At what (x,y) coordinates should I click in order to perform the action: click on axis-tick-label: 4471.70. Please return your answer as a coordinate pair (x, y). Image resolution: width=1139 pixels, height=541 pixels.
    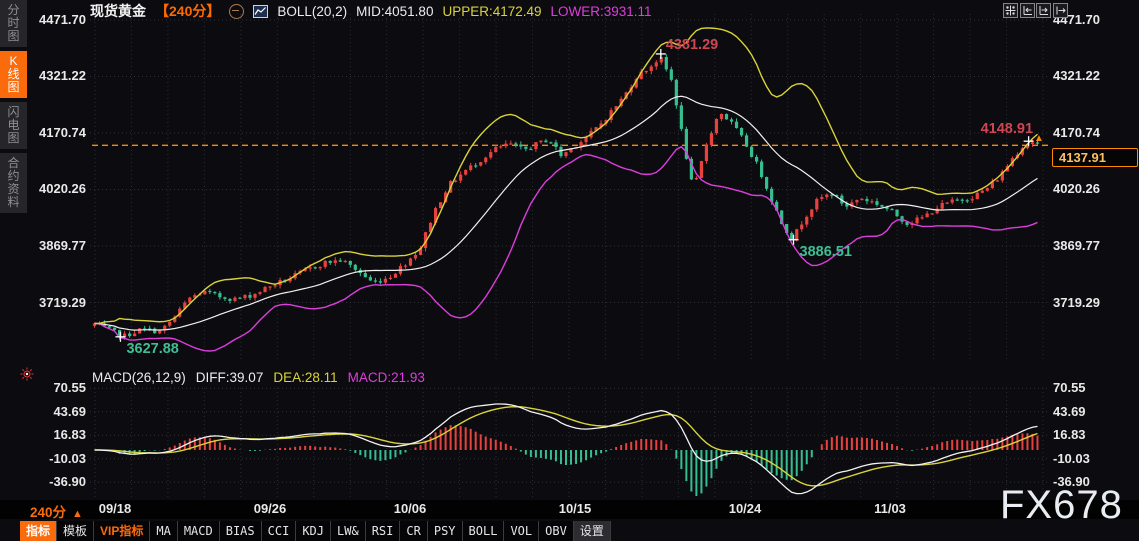
    Looking at the image, I should click on (62, 19).